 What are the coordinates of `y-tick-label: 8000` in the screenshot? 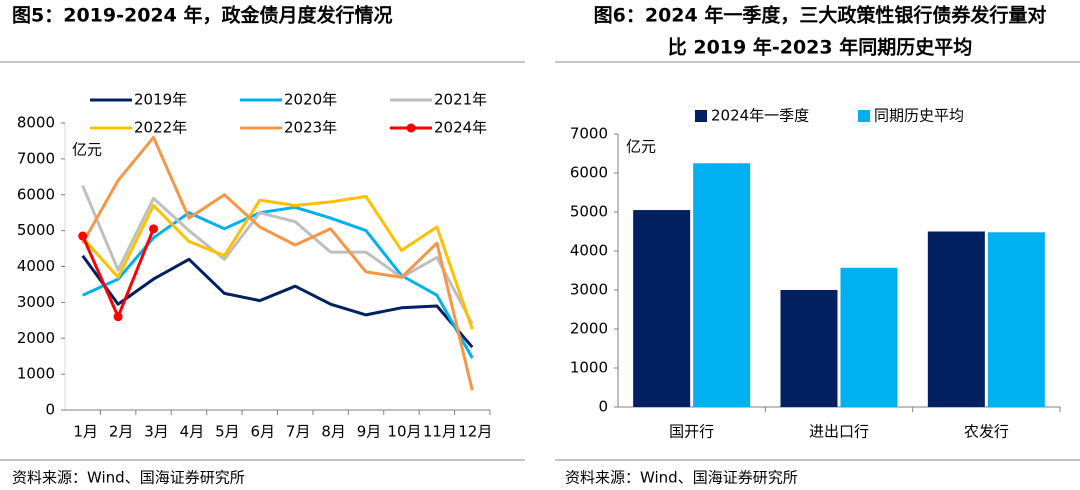 It's located at (36, 123).